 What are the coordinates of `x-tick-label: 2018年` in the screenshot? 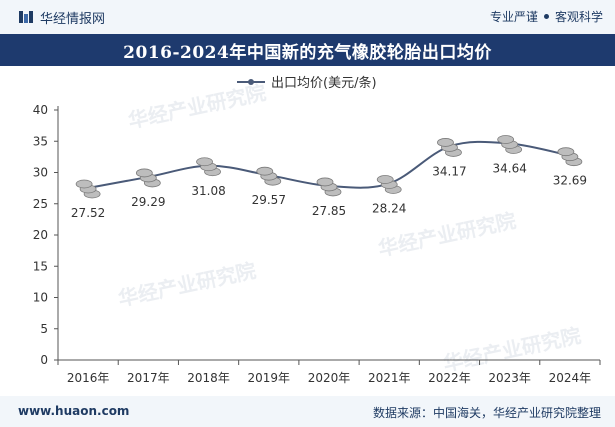 It's located at (208, 378).